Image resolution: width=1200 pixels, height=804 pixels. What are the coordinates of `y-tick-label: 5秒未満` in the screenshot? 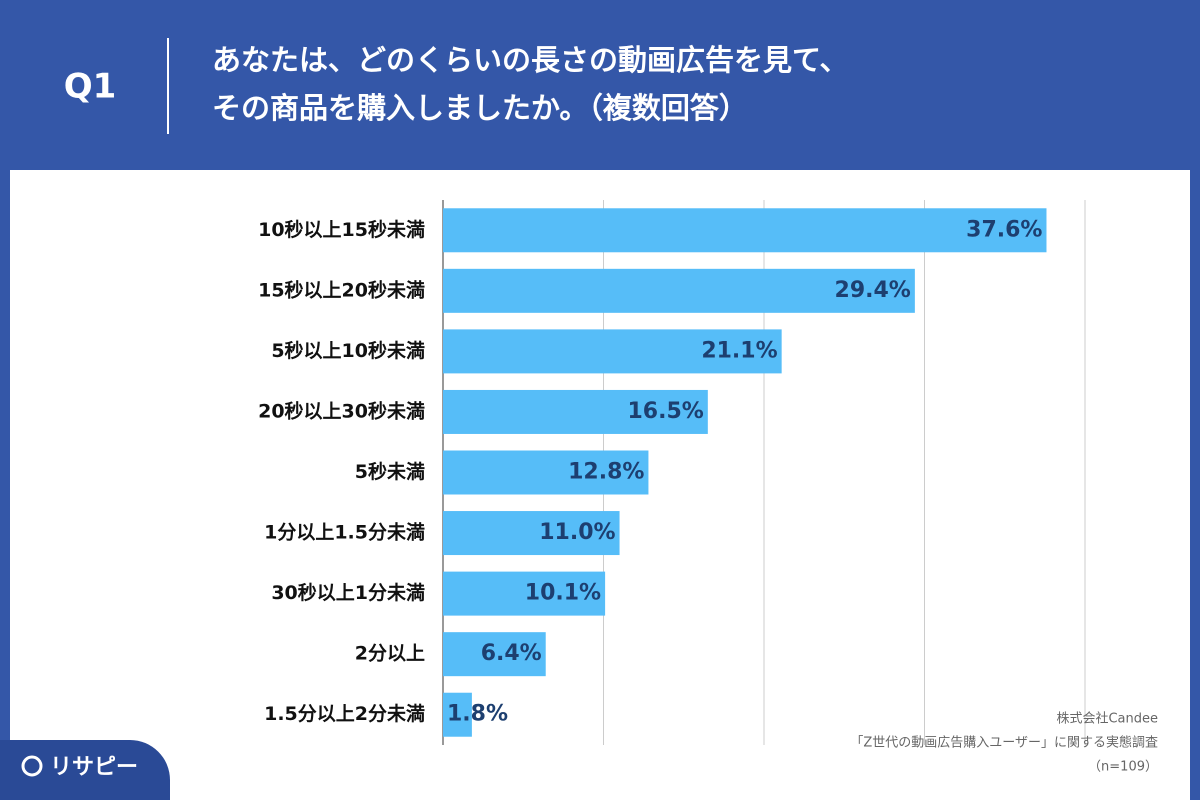 It's located at (390, 471).